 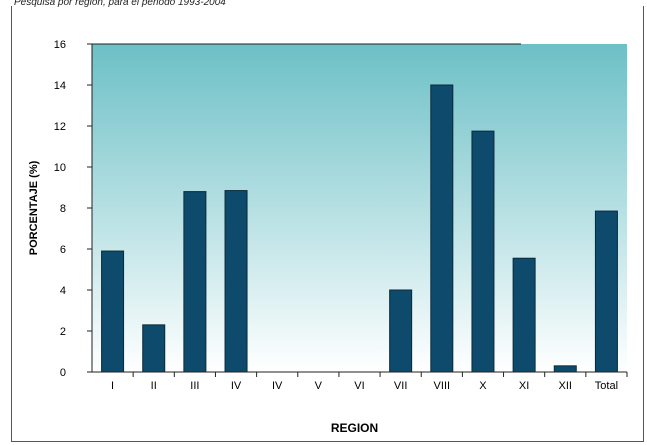 What do you see at coordinates (401, 331) in the screenshot?
I see `bar-vii` at bounding box center [401, 331].